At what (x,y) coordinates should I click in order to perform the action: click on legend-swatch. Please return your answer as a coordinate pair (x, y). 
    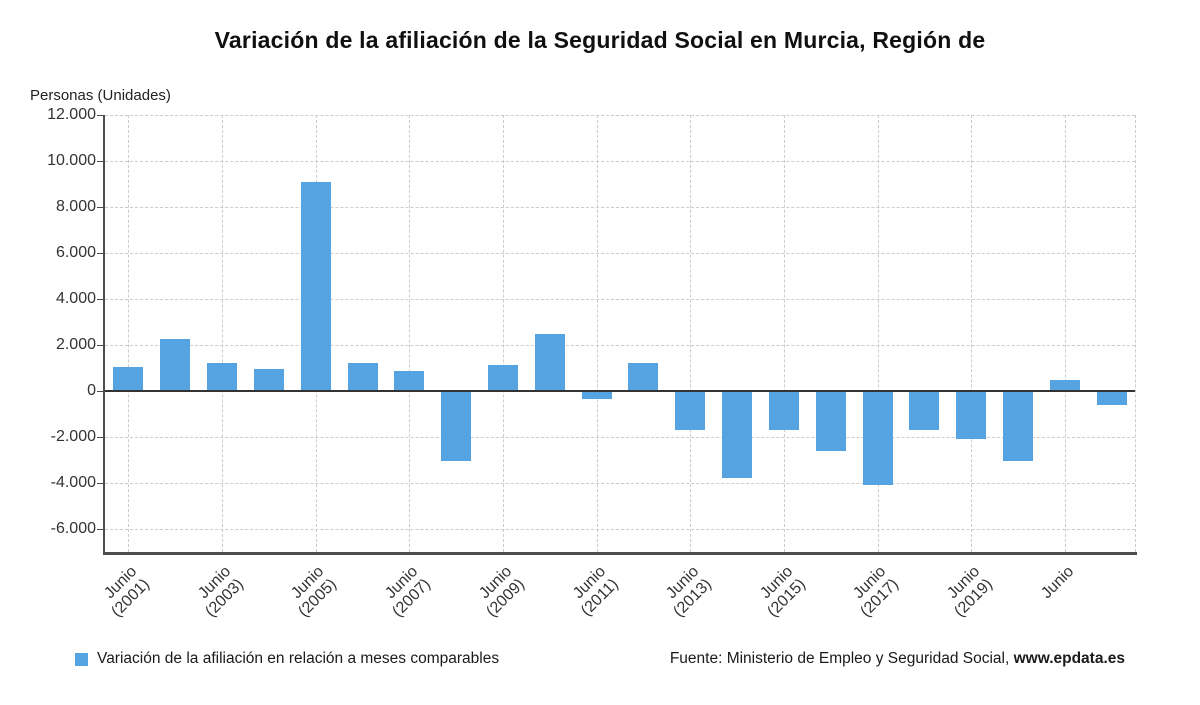
    Looking at the image, I should click on (81, 659).